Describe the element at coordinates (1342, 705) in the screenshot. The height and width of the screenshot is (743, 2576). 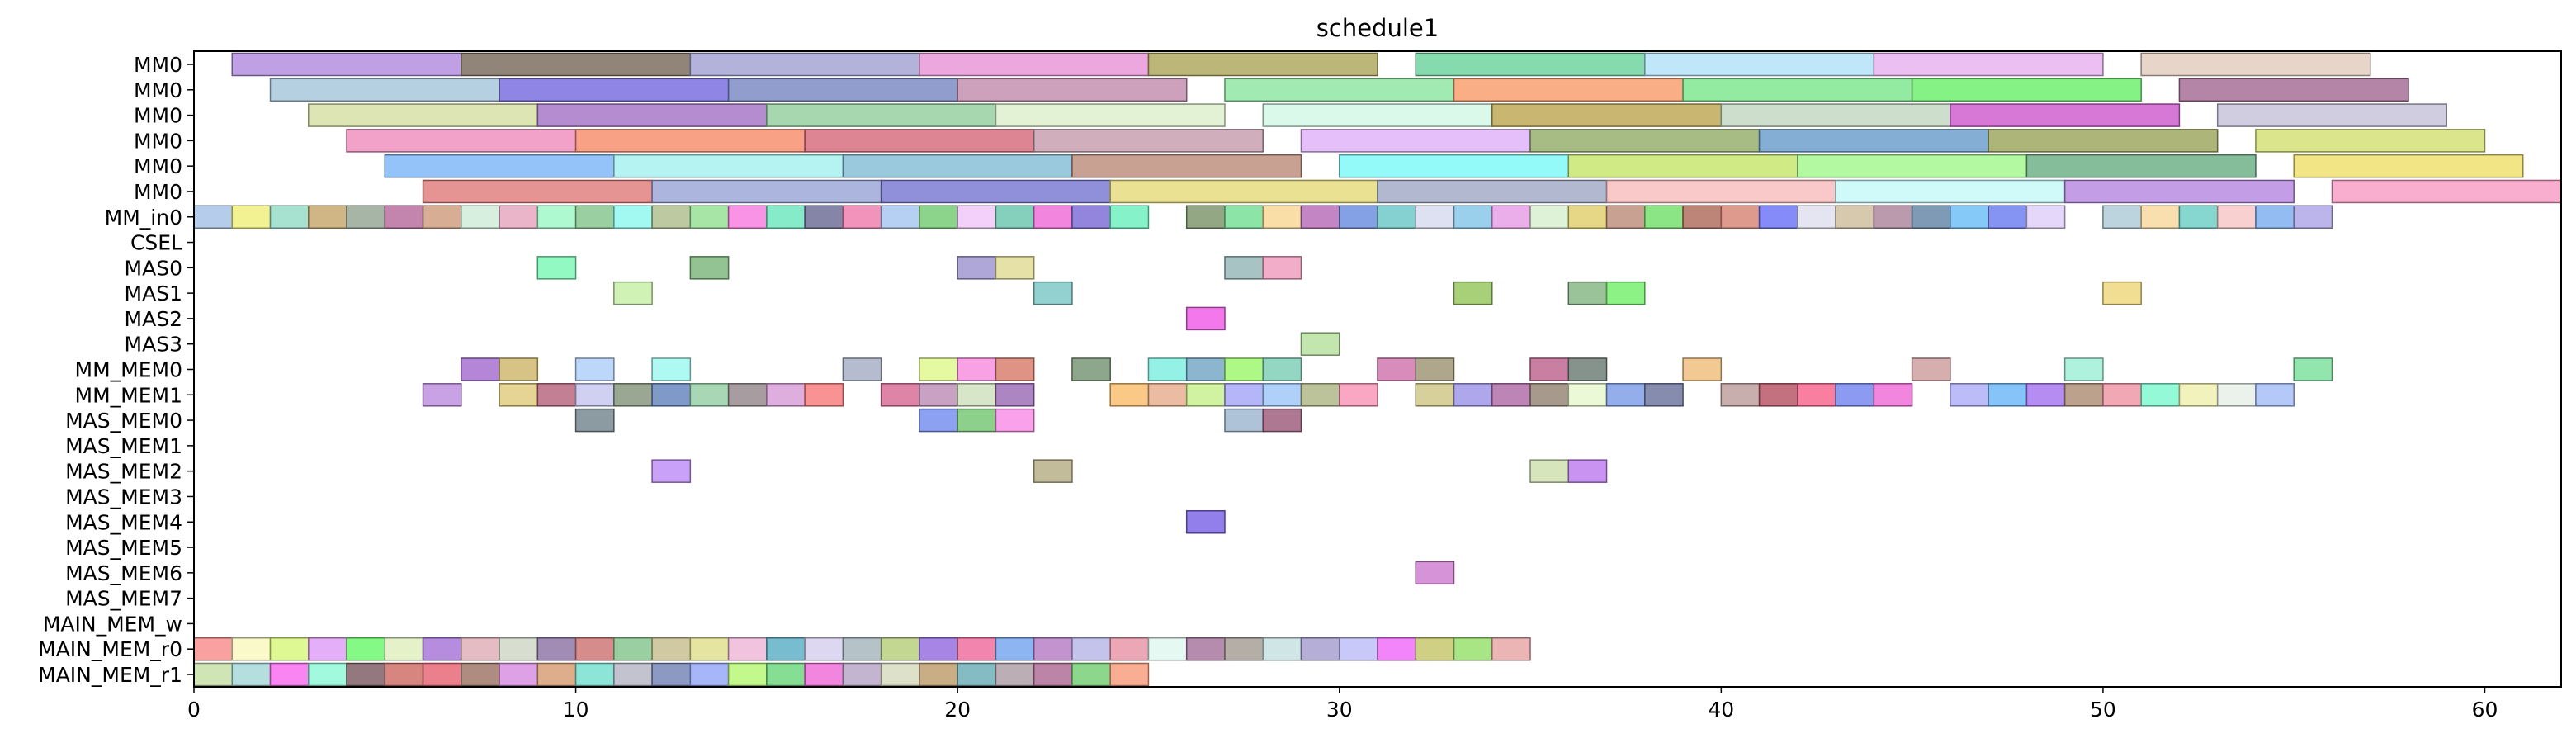
I see `x-axis: 0 10 20 30 40 50 60` at that location.